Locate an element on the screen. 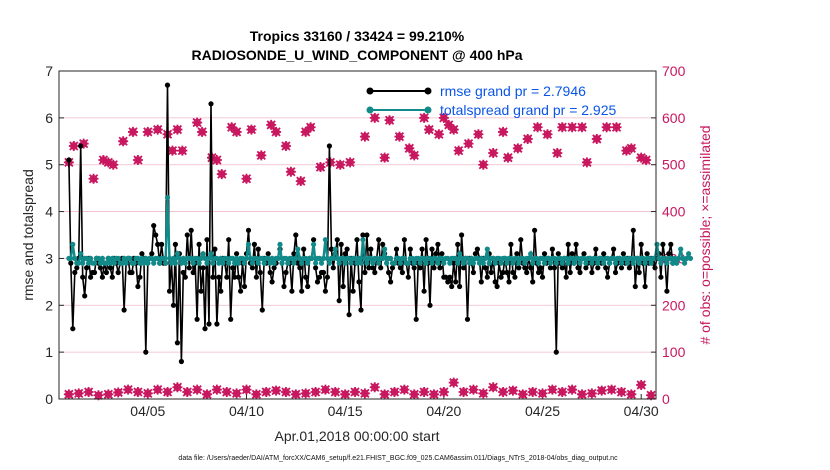 Image resolution: width=830 pixels, height=470 pixels. y-right-tick-label: 100 is located at coordinates (674, 352).